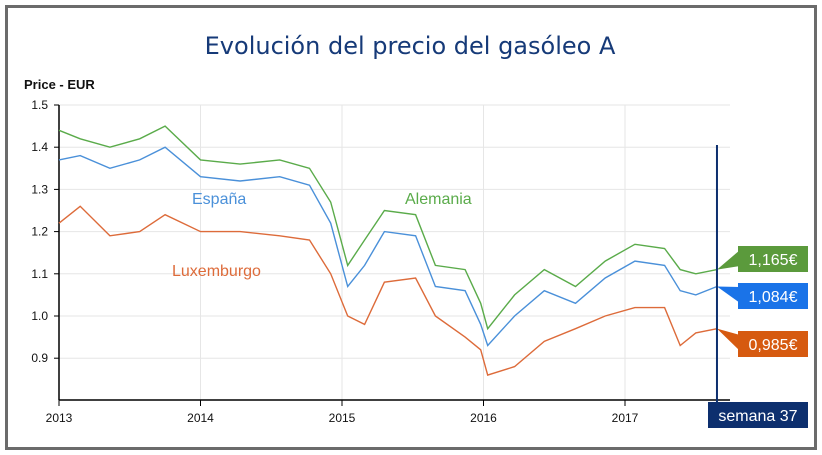 Image resolution: width=822 pixels, height=455 pixels. Describe the element at coordinates (438, 199) in the screenshot. I see `series-name-alemania: Alemania` at that location.